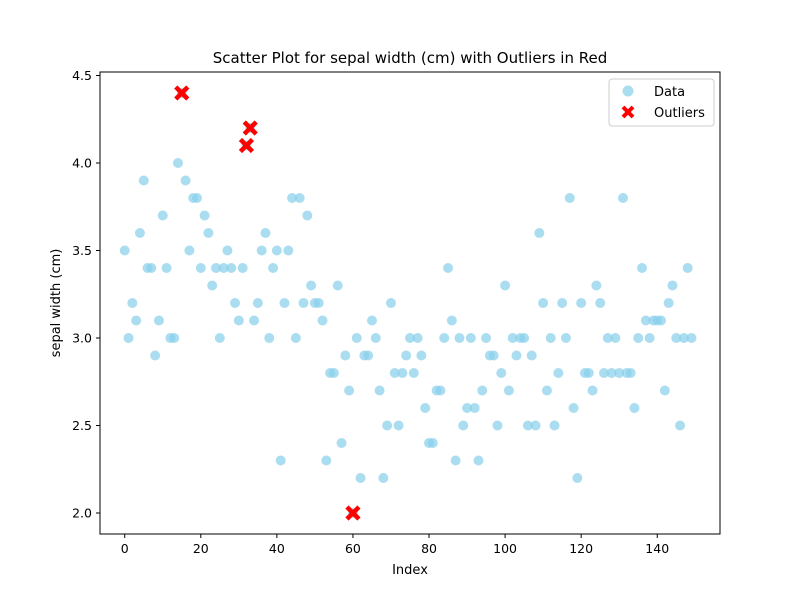 The height and width of the screenshot is (600, 800). I want to click on legend: Data Outliers, so click(661, 102).